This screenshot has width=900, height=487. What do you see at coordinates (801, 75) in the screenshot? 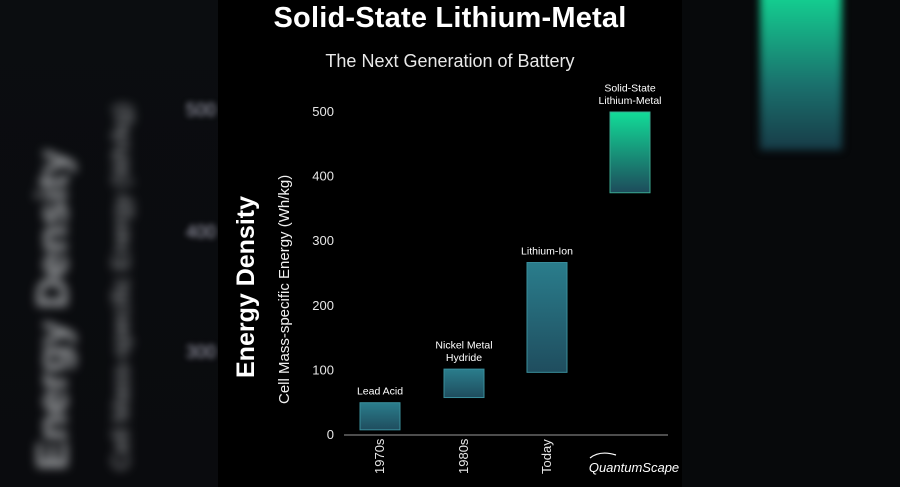
I see `blurred-bar` at bounding box center [801, 75].